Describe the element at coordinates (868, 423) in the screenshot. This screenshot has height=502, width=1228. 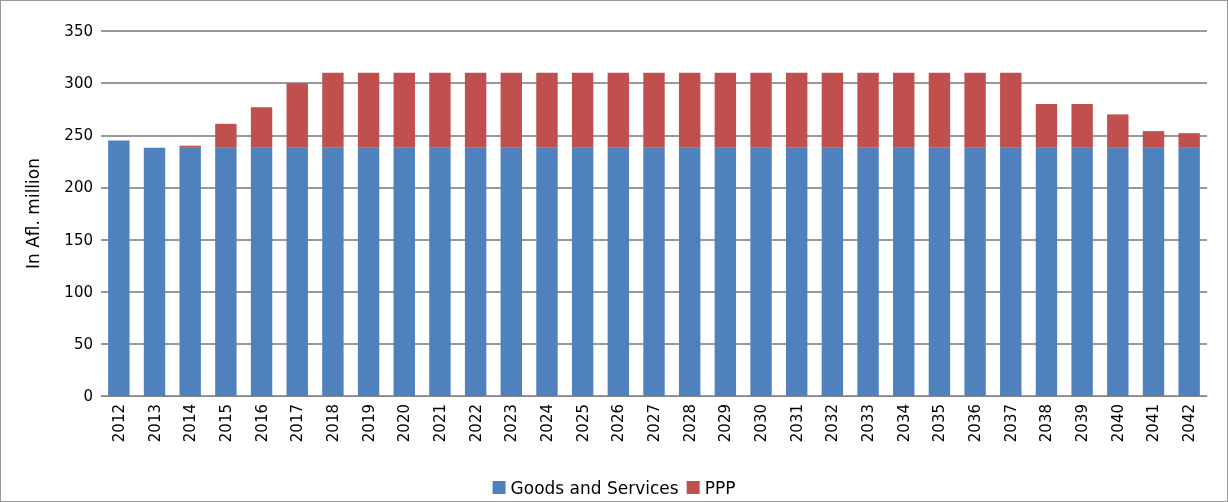
I see `x-tick-label: 2033` at that location.